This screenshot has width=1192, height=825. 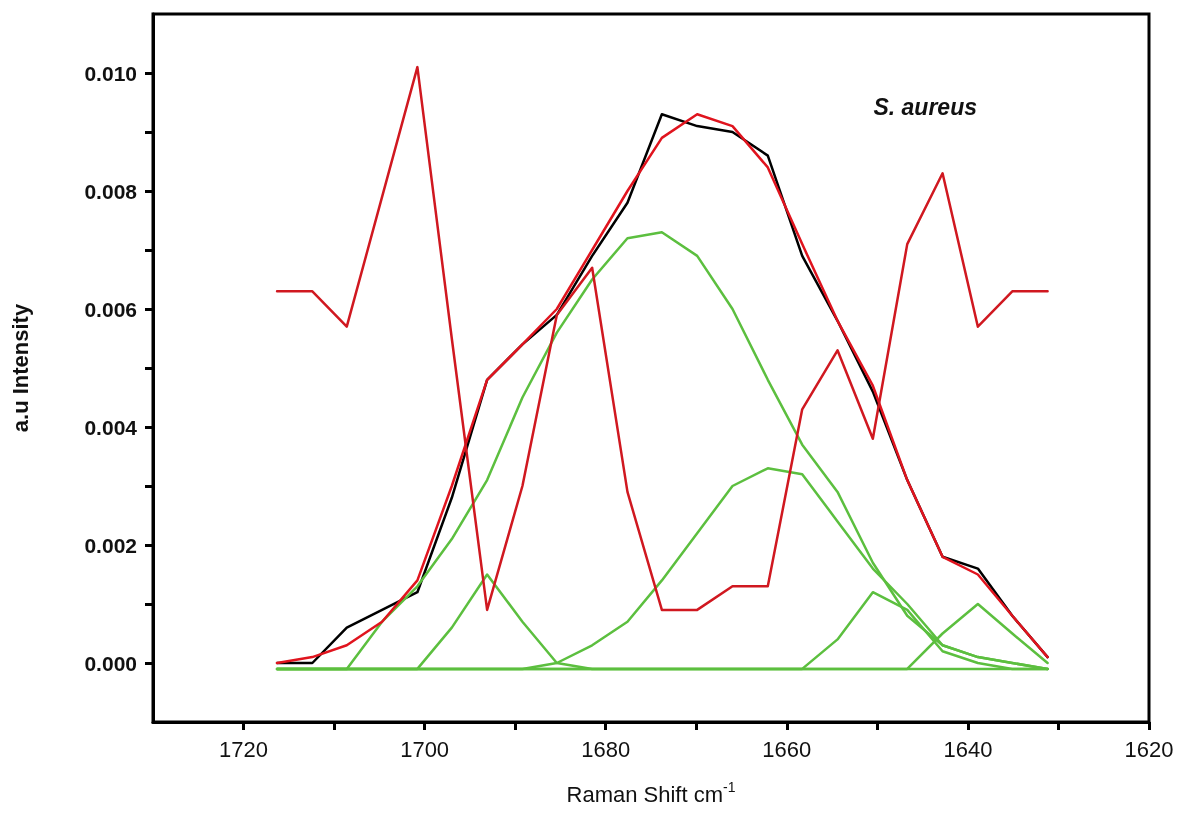 I want to click on x-tick-label: 1620, so click(x=1149, y=749).